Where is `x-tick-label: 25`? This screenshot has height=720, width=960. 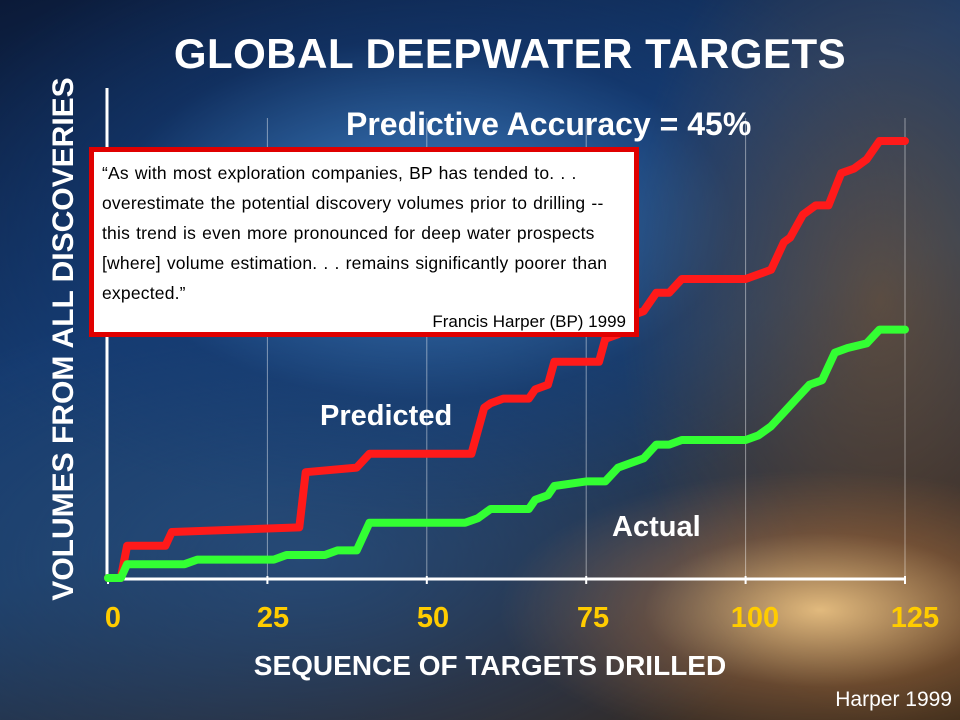 x-tick-label: 25 is located at coordinates (273, 618).